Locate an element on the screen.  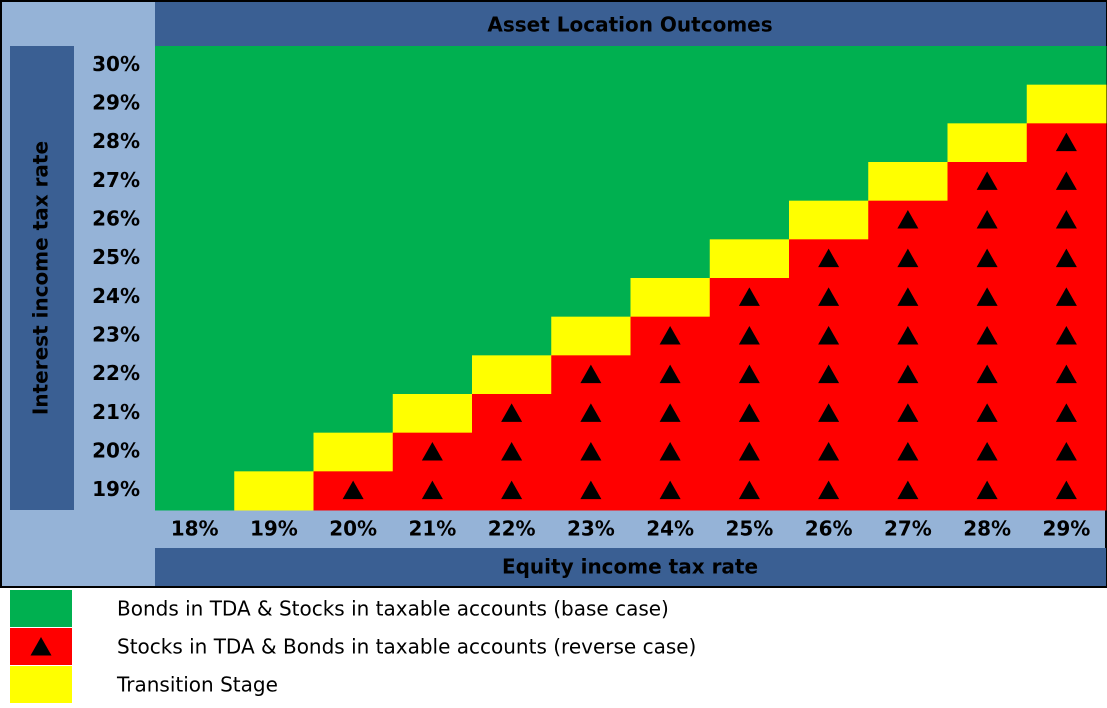
x-tick-label: 28% is located at coordinates (987, 529).